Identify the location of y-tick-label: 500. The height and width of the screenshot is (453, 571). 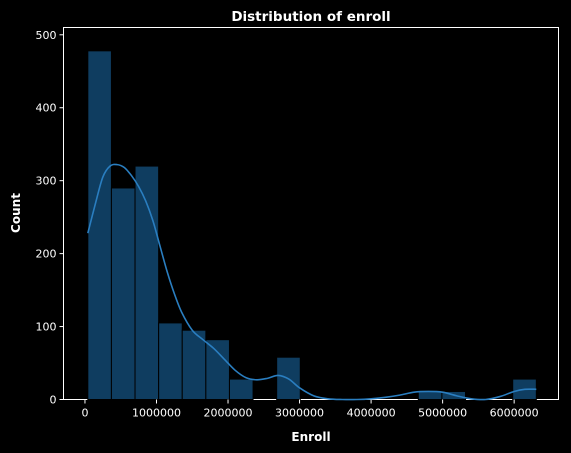
(46, 35).